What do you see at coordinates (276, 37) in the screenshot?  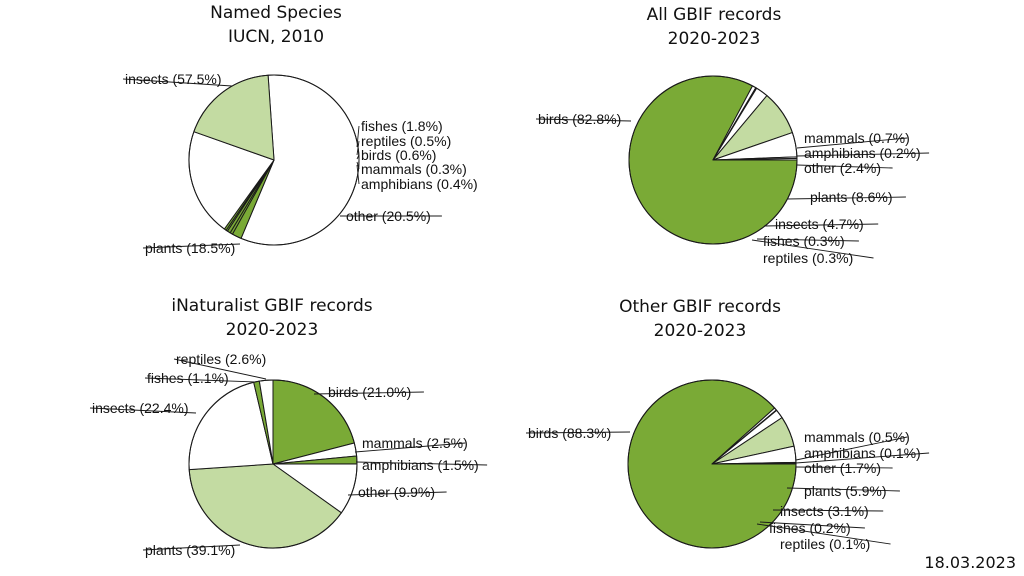 I see `chart-title-line: IUCN, 2010` at bounding box center [276, 37].